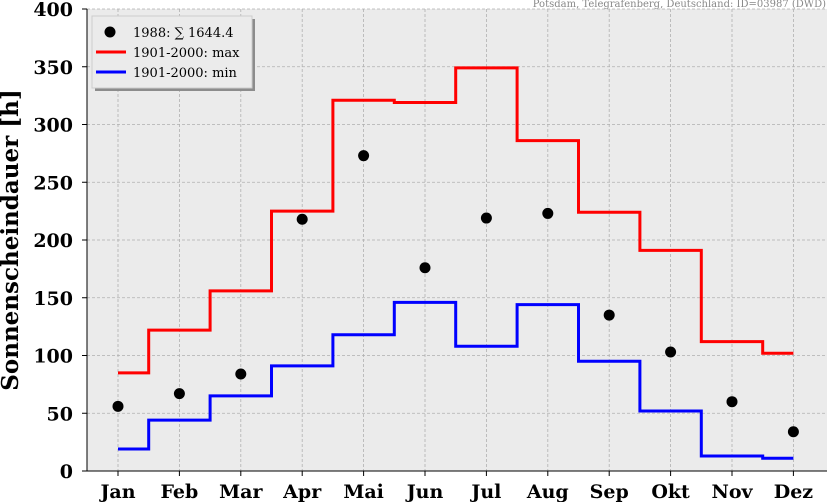  What do you see at coordinates (183, 33) in the screenshot?
I see `legend-label: 1988: ∑ 1644.4` at bounding box center [183, 33].